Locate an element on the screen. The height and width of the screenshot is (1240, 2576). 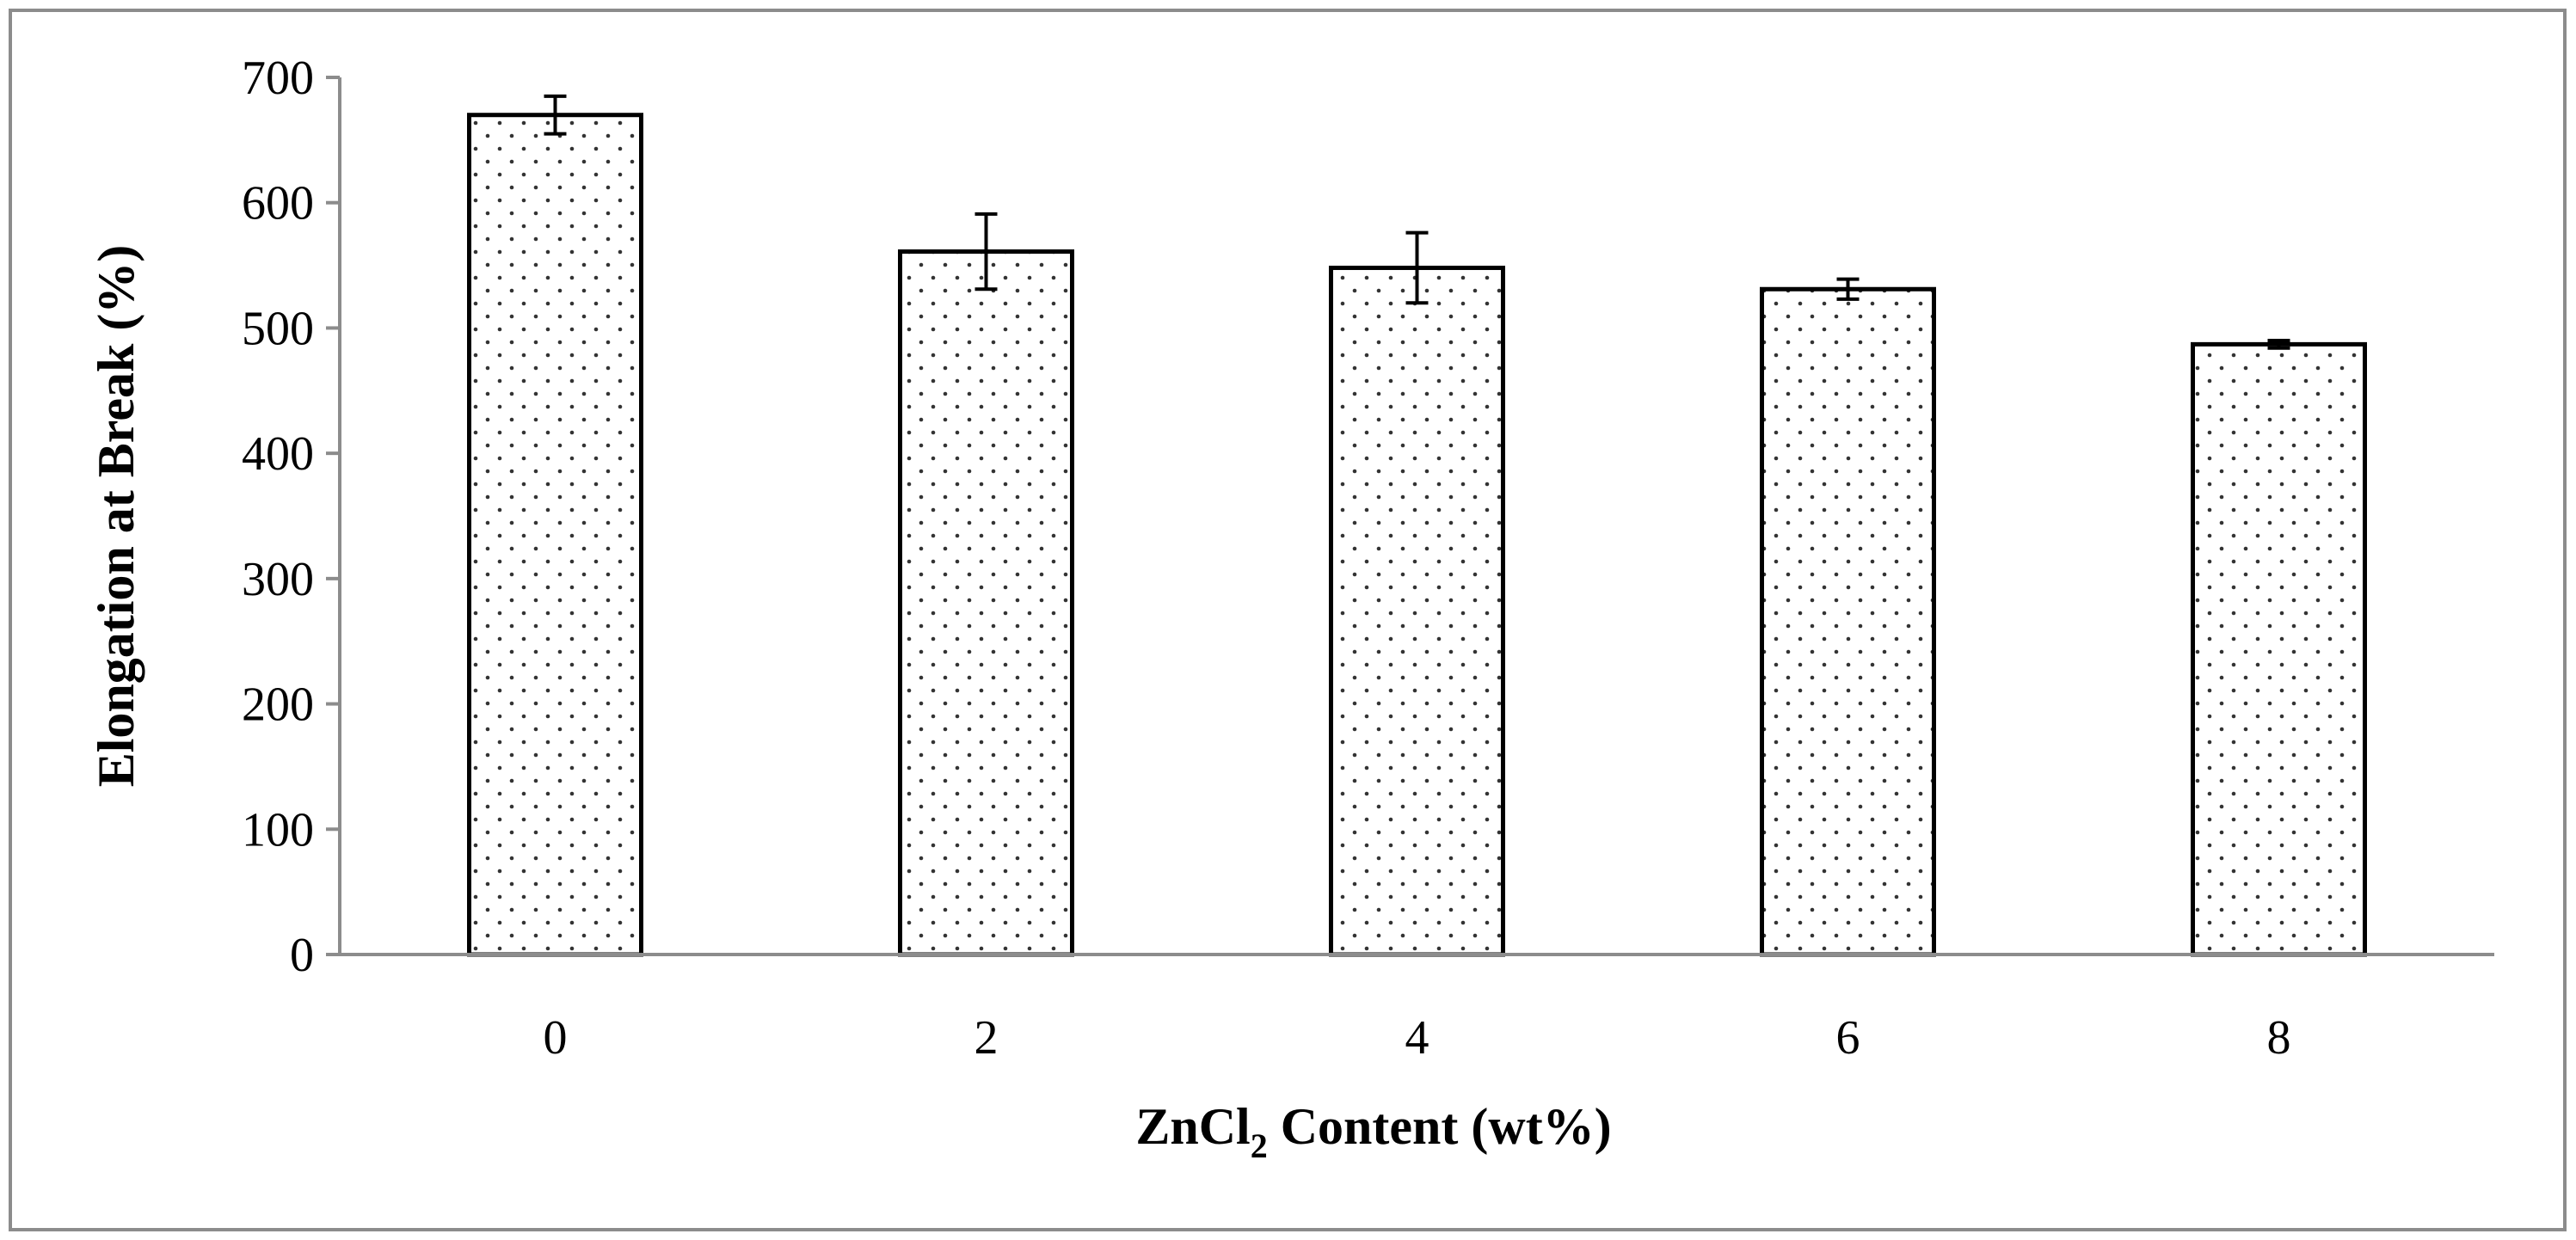
x-tick-label: 0 is located at coordinates (556, 1038).